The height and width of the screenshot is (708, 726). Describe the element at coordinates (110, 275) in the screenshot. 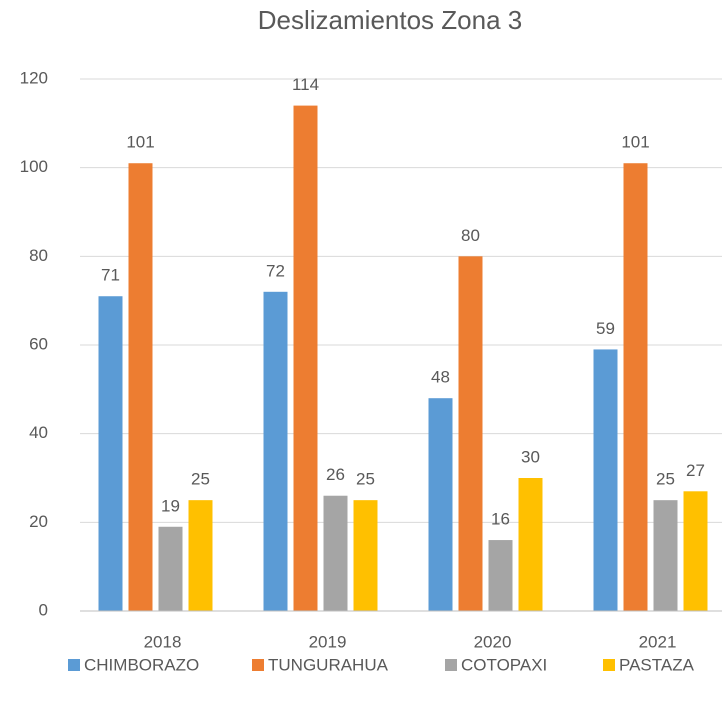

I see `data-label: 71` at that location.